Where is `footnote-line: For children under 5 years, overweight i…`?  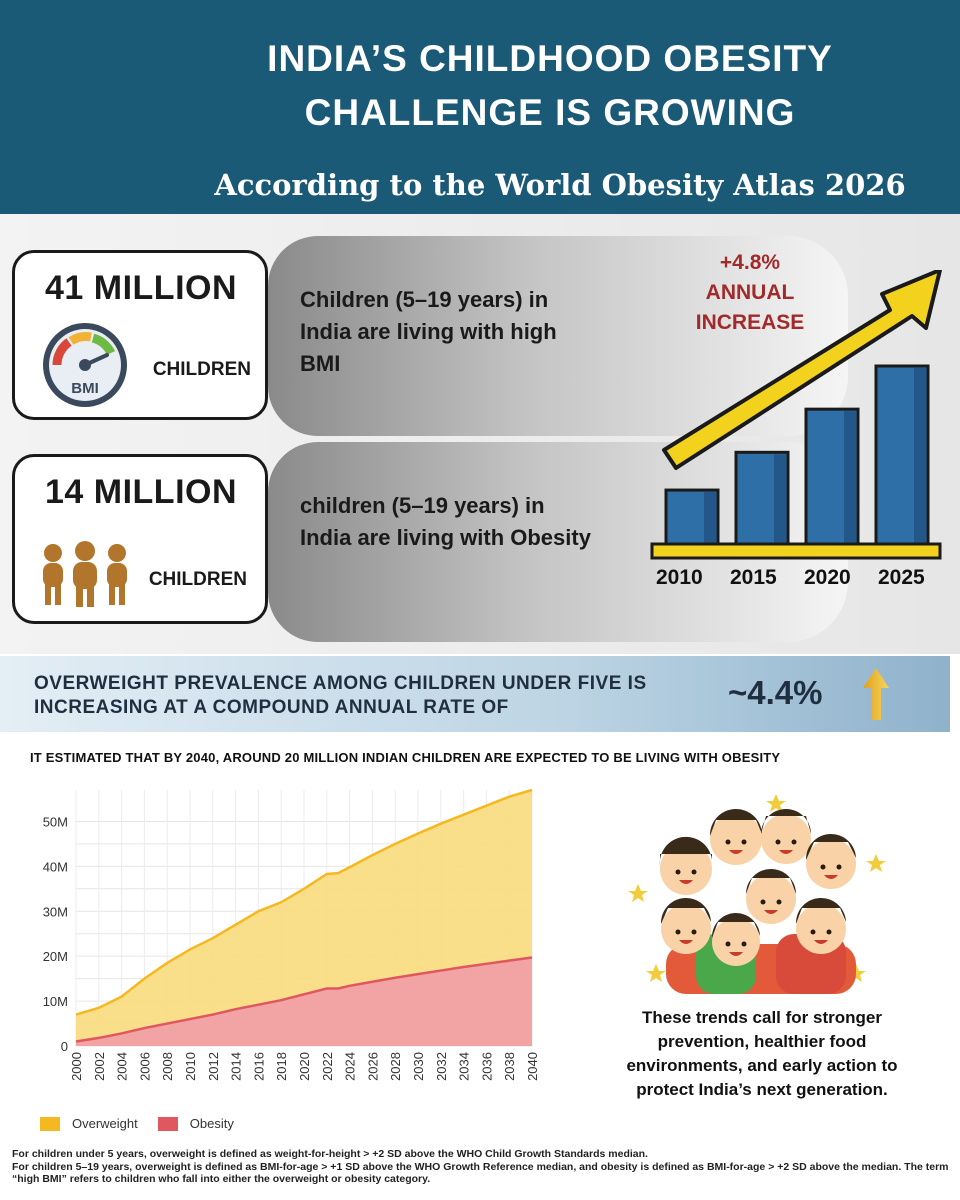
footnote-line: For children under 5 years, overweight i… is located at coordinates (330, 1154).